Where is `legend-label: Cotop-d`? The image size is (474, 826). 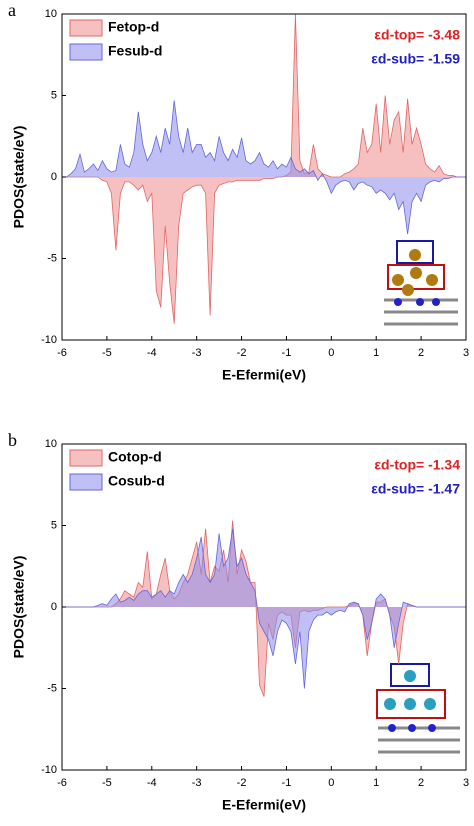 legend-label: Cotop-d is located at coordinates (135, 457).